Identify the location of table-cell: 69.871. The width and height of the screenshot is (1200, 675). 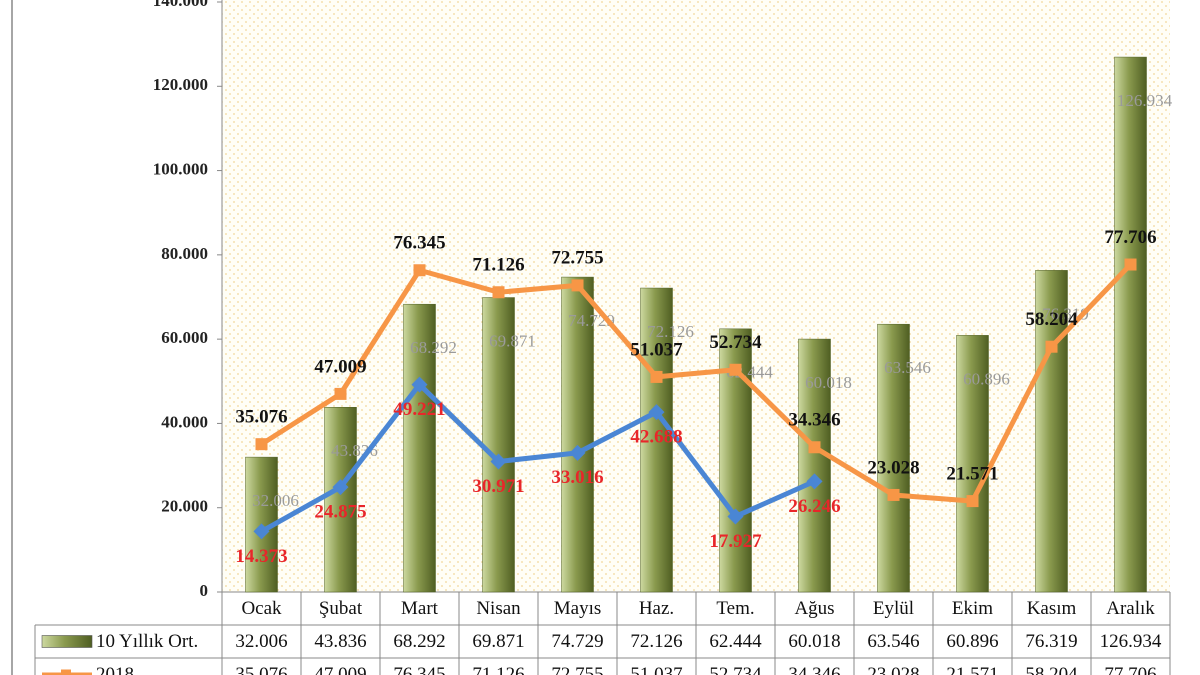
(498, 641).